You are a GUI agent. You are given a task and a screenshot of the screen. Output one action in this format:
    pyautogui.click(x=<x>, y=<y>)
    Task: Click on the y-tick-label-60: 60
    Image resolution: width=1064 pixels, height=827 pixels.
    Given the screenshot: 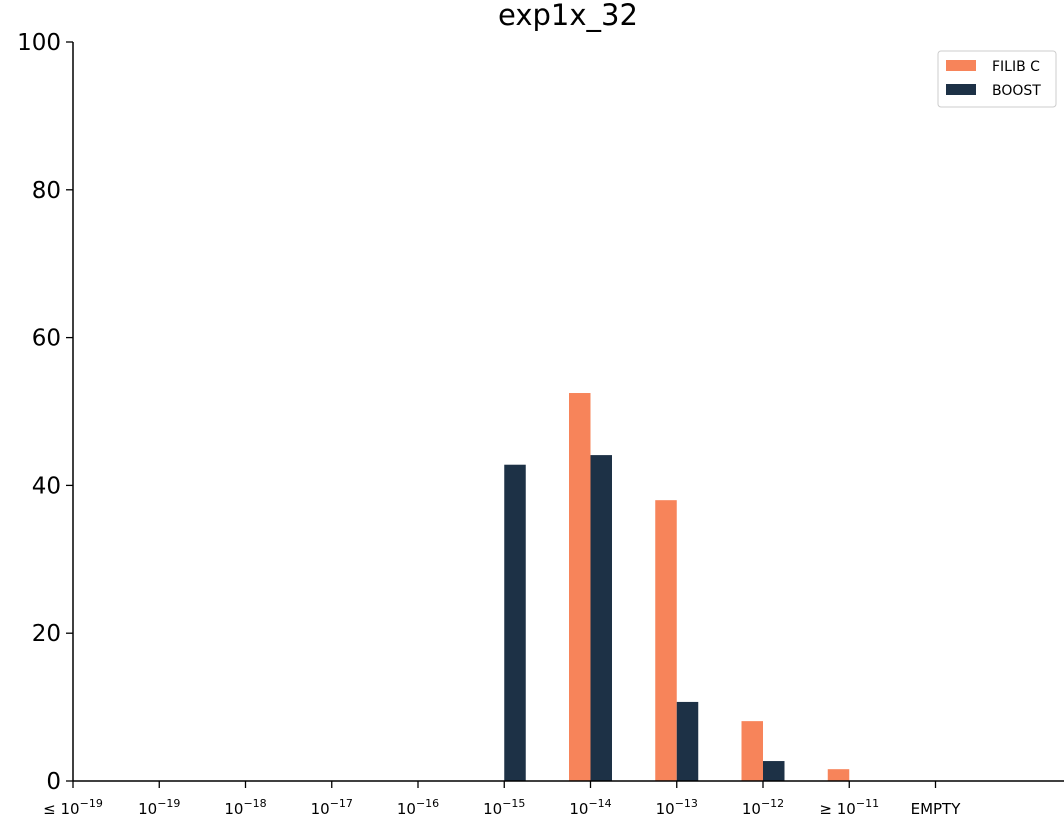 What is the action you would take?
    pyautogui.click(x=46, y=339)
    